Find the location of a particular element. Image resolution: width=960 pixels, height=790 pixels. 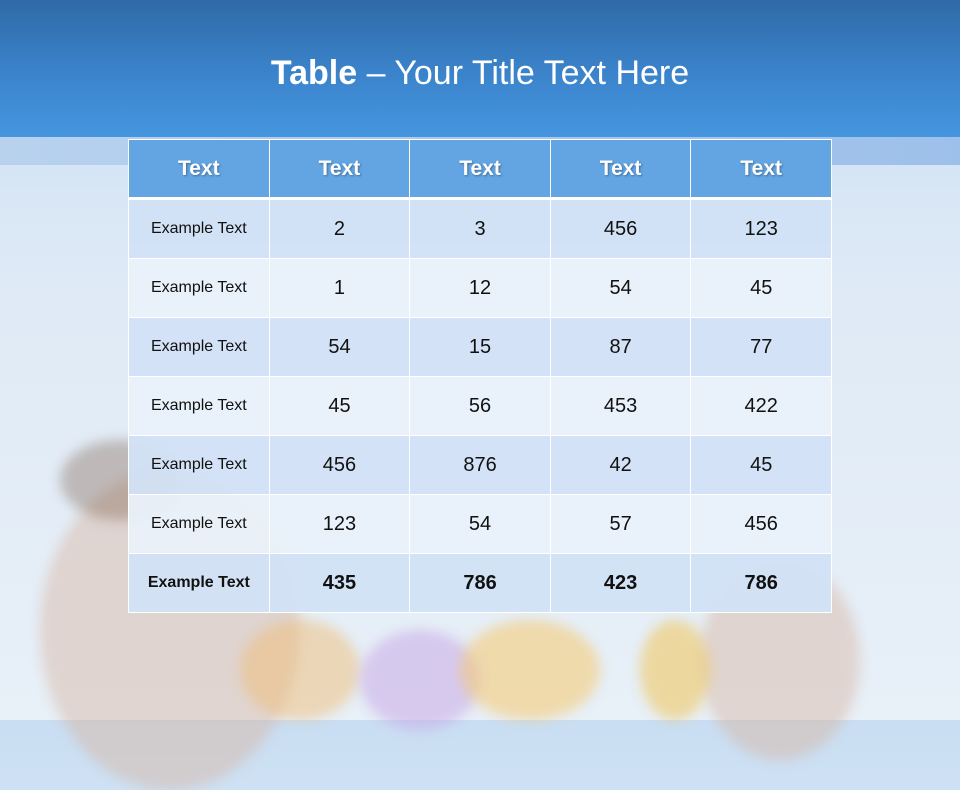

table-cell: 423 is located at coordinates (620, 583).